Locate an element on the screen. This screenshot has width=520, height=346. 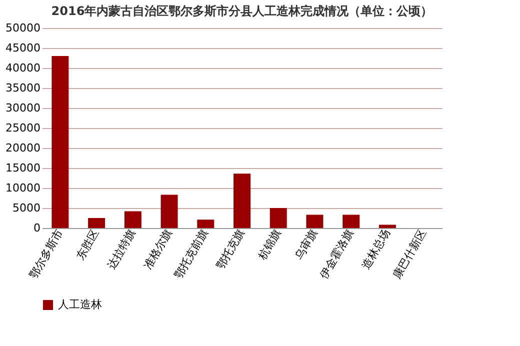
y-tick-label: 30000 is located at coordinates (23, 108).